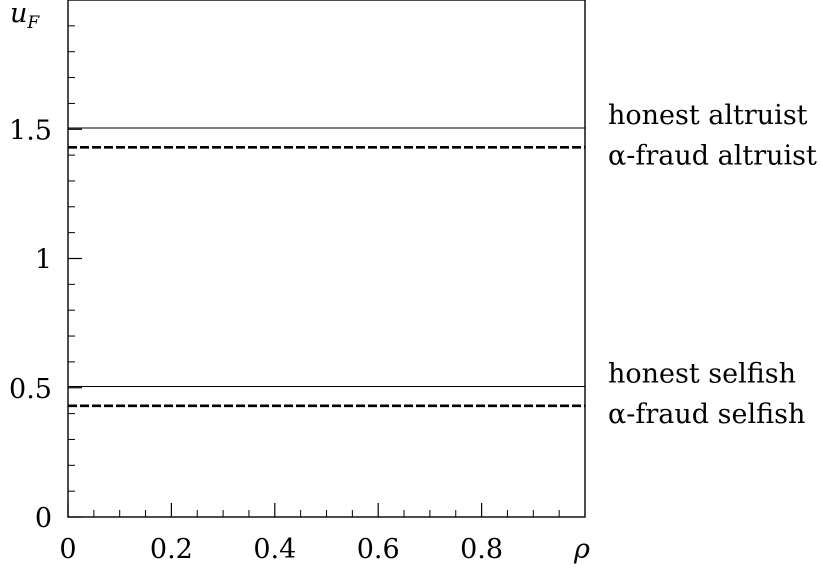 This screenshot has height=567, width=821. Describe the element at coordinates (30, 389) in the screenshot. I see `y-tick-label: 0.5` at that location.